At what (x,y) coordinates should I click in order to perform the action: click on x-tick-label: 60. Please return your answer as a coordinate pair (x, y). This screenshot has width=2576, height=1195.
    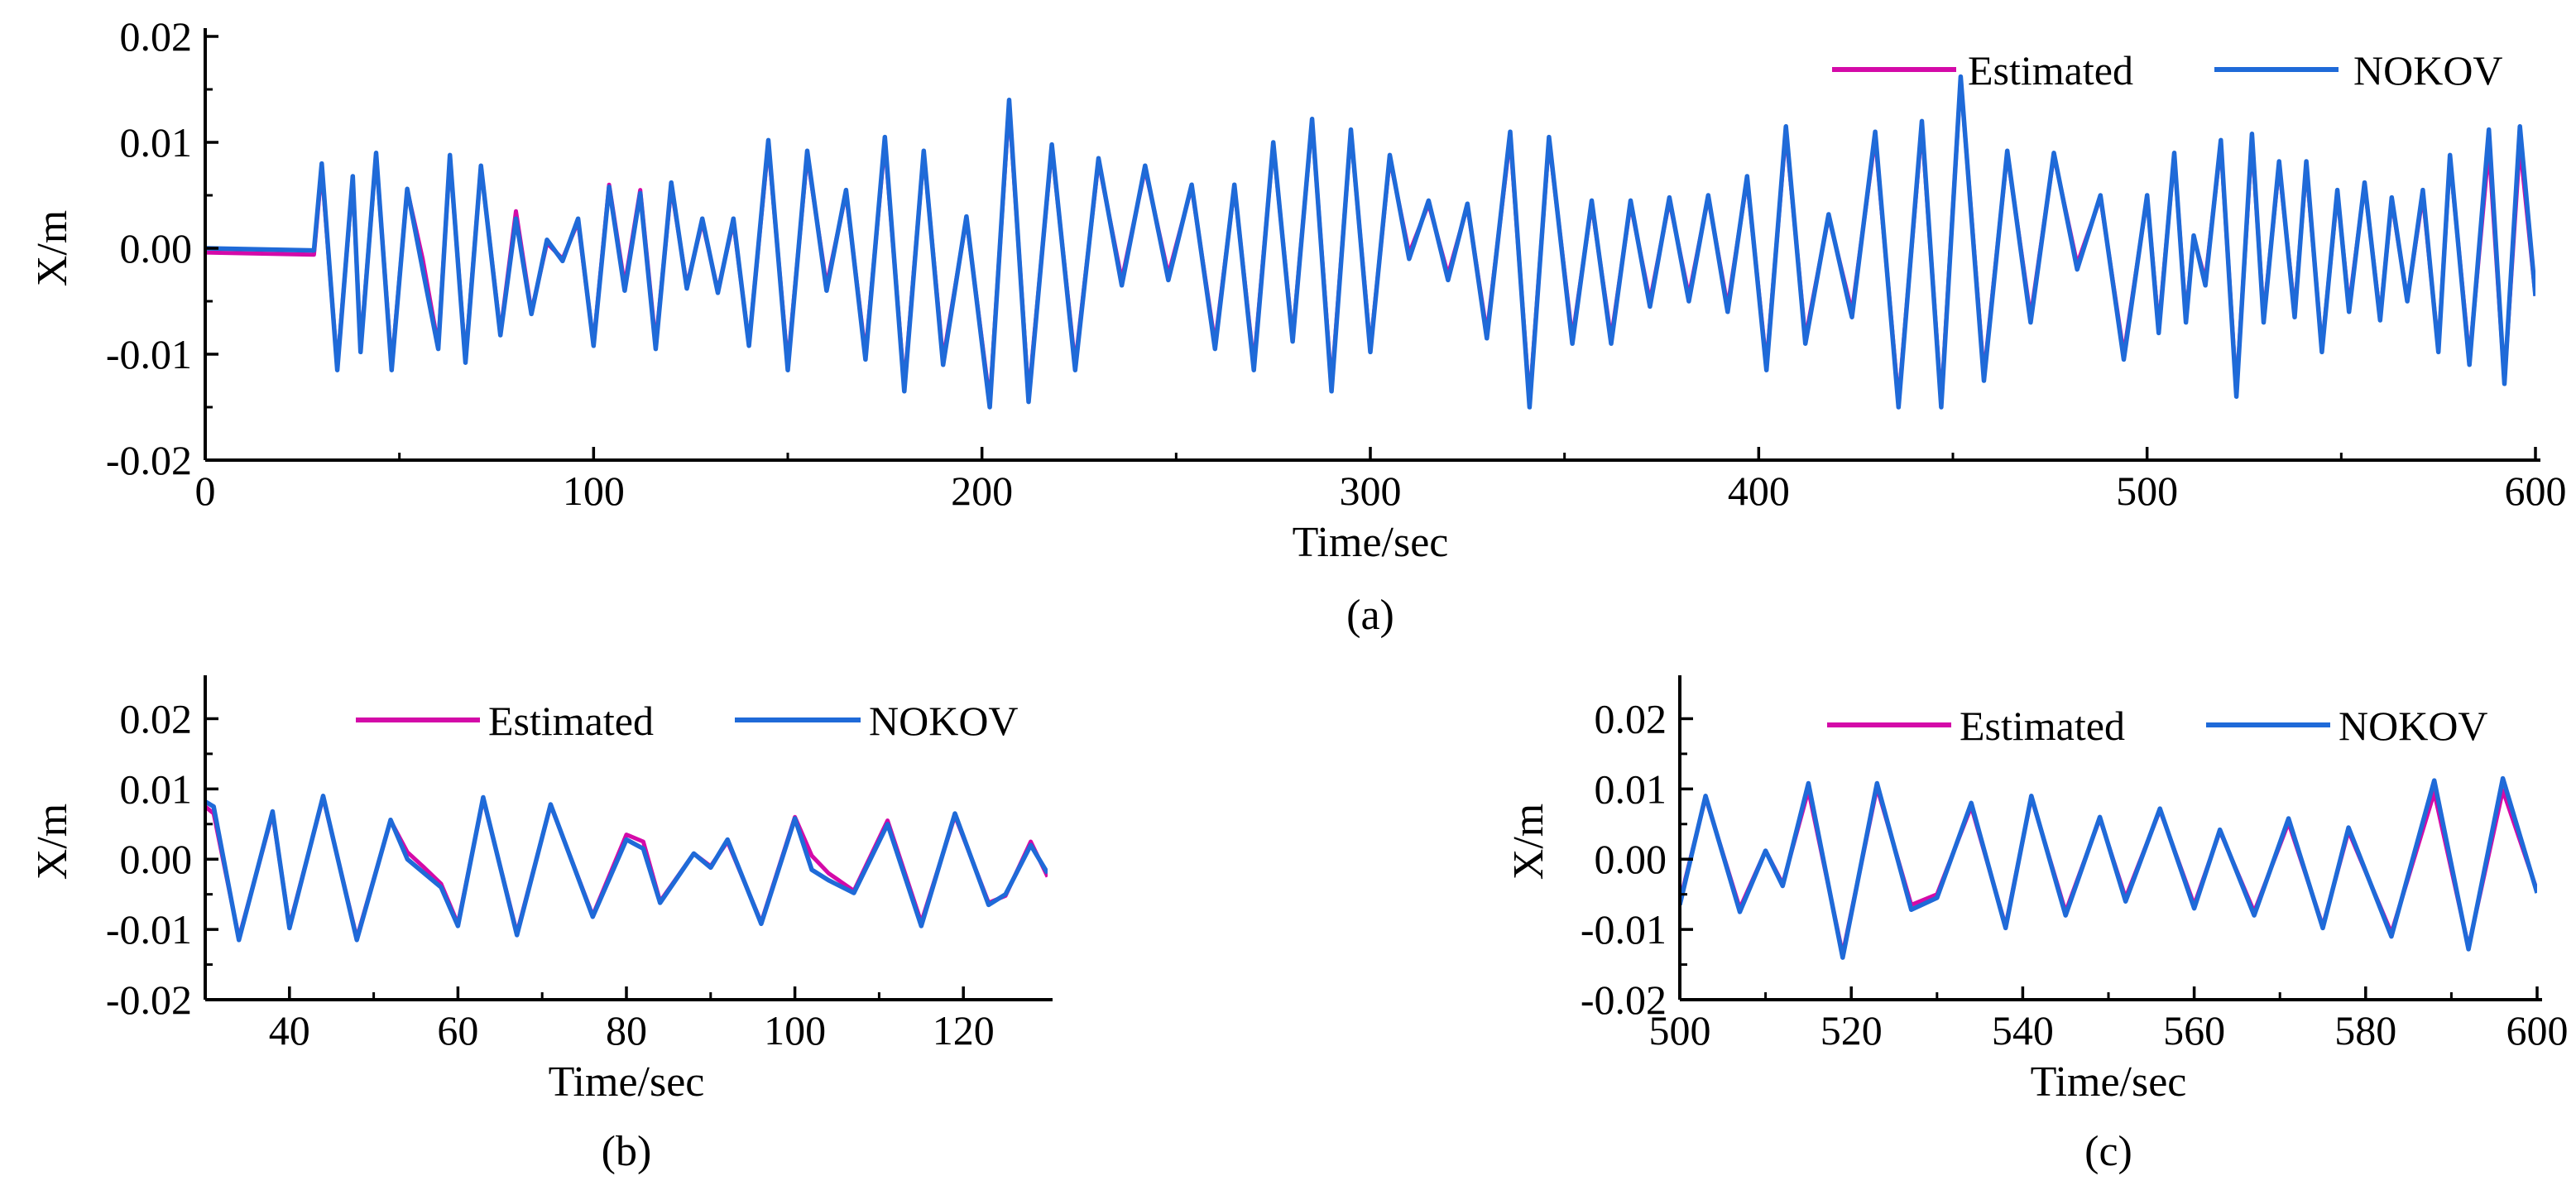
    Looking at the image, I should click on (458, 1030).